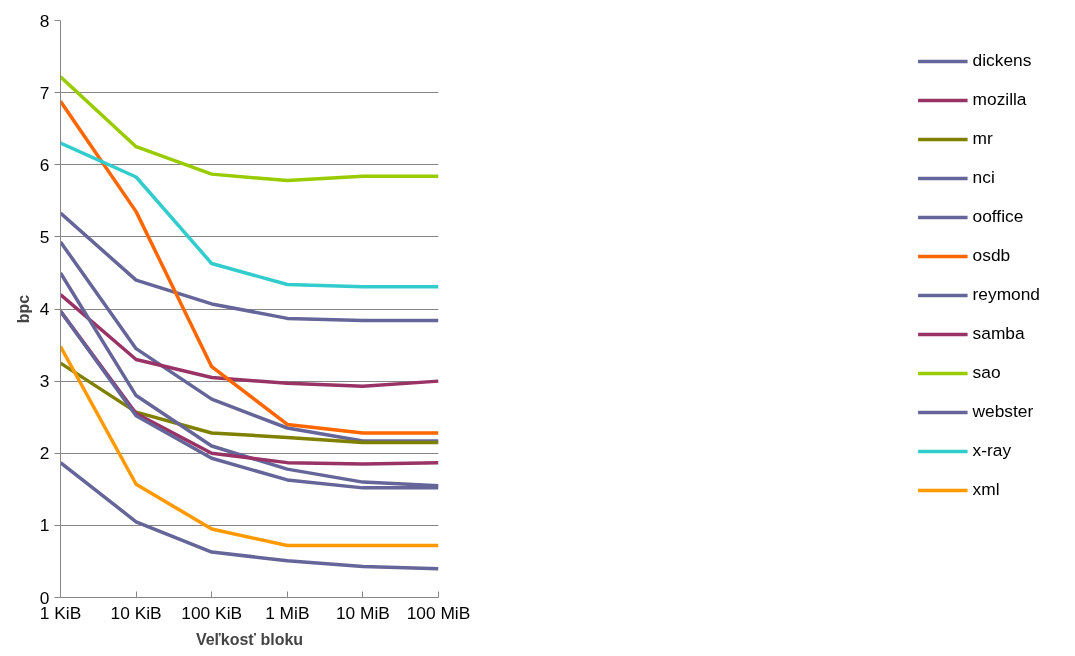  Describe the element at coordinates (998, 216) in the screenshot. I see `legend-label: ooffice` at that location.